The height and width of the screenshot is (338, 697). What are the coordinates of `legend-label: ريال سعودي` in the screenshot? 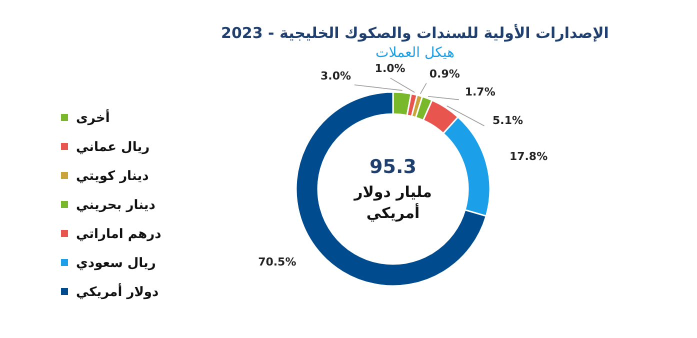 It's located at (116, 263).